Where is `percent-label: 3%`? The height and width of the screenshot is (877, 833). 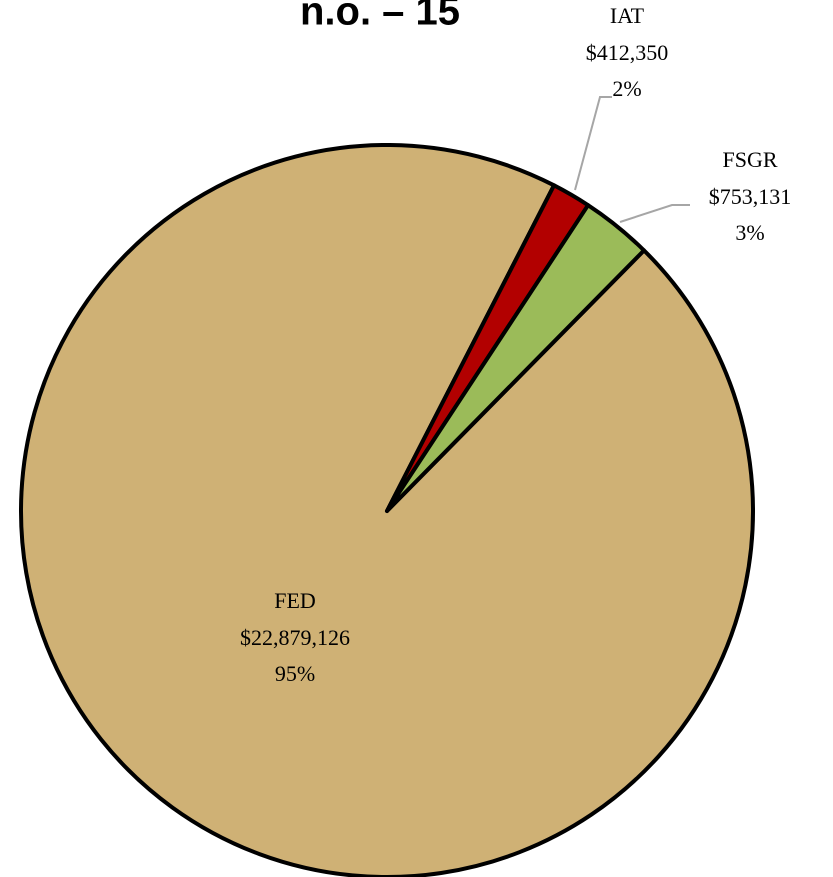 percent-label: 3% is located at coordinates (749, 232).